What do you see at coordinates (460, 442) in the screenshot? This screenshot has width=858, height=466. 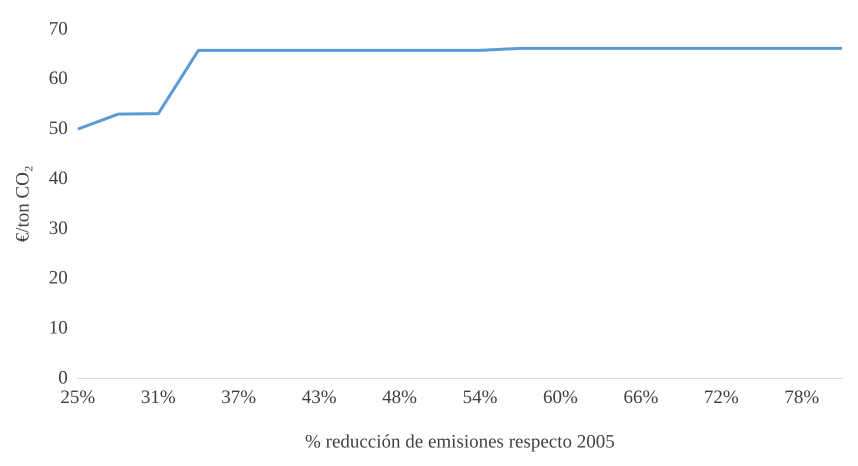 I see `x-axis-title: % reducción de emisiones respecto 2005` at bounding box center [460, 442].